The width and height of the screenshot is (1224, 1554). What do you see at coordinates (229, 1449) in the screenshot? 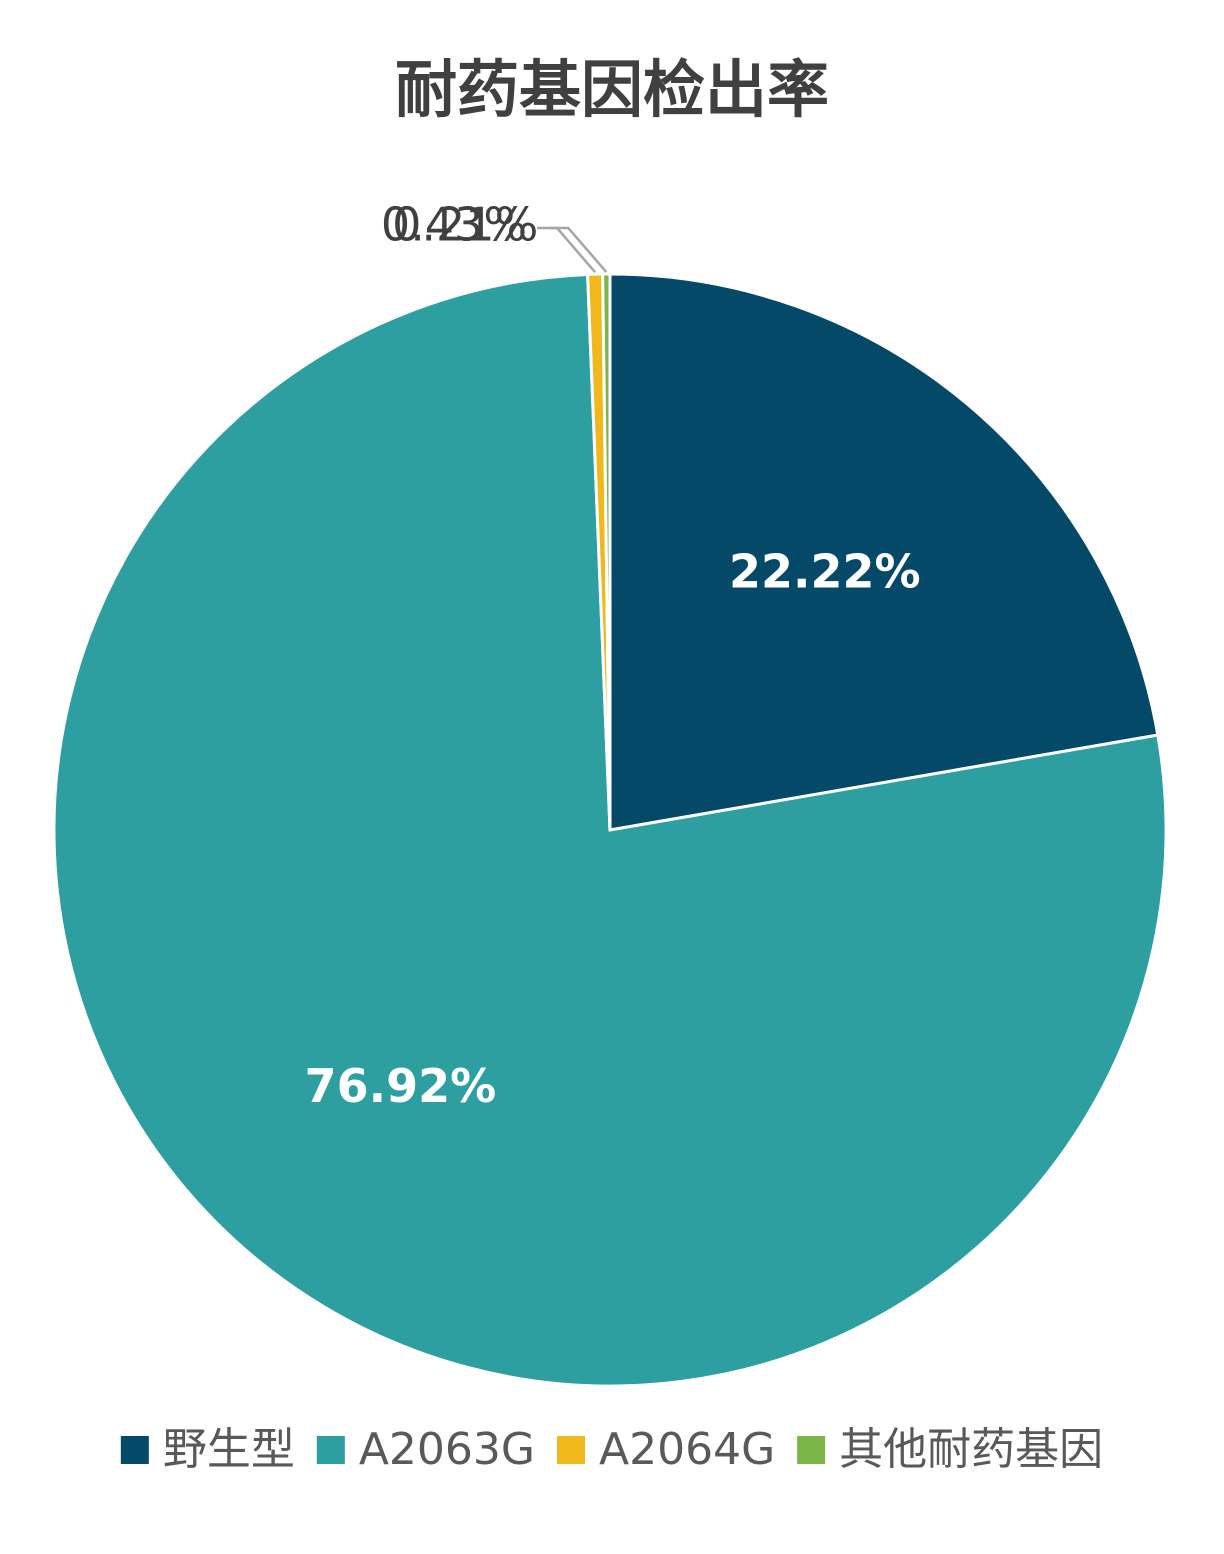
I see `legend-label: 野生型` at bounding box center [229, 1449].